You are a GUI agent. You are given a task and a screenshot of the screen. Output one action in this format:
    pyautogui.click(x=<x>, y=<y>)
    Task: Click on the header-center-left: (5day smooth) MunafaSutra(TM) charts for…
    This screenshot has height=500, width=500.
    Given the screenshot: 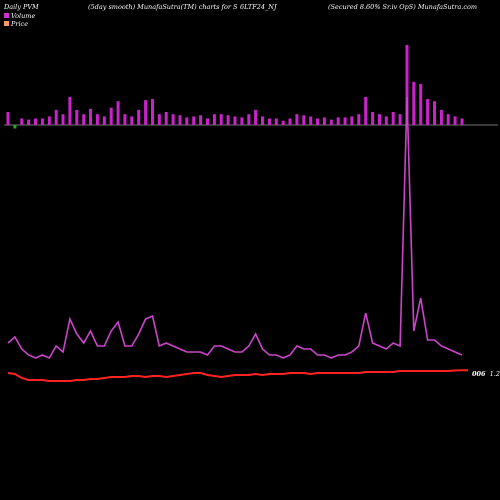 What is the action you would take?
    pyautogui.click(x=163, y=7)
    